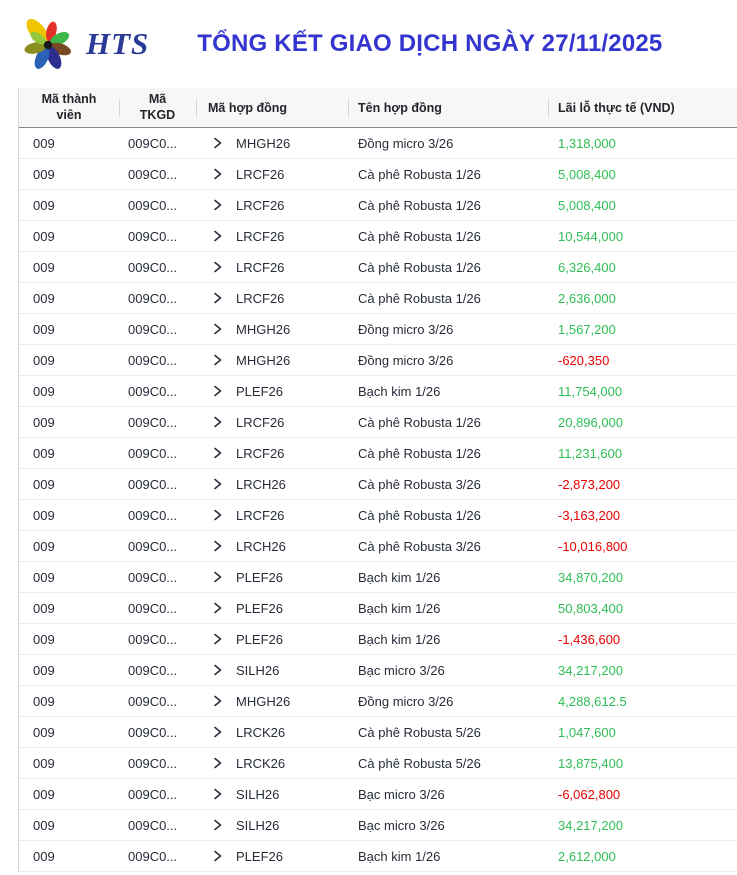 Image resolution: width=737 pixels, height=875 pixels. I want to click on pnl-value: 13,875,400, so click(591, 763).